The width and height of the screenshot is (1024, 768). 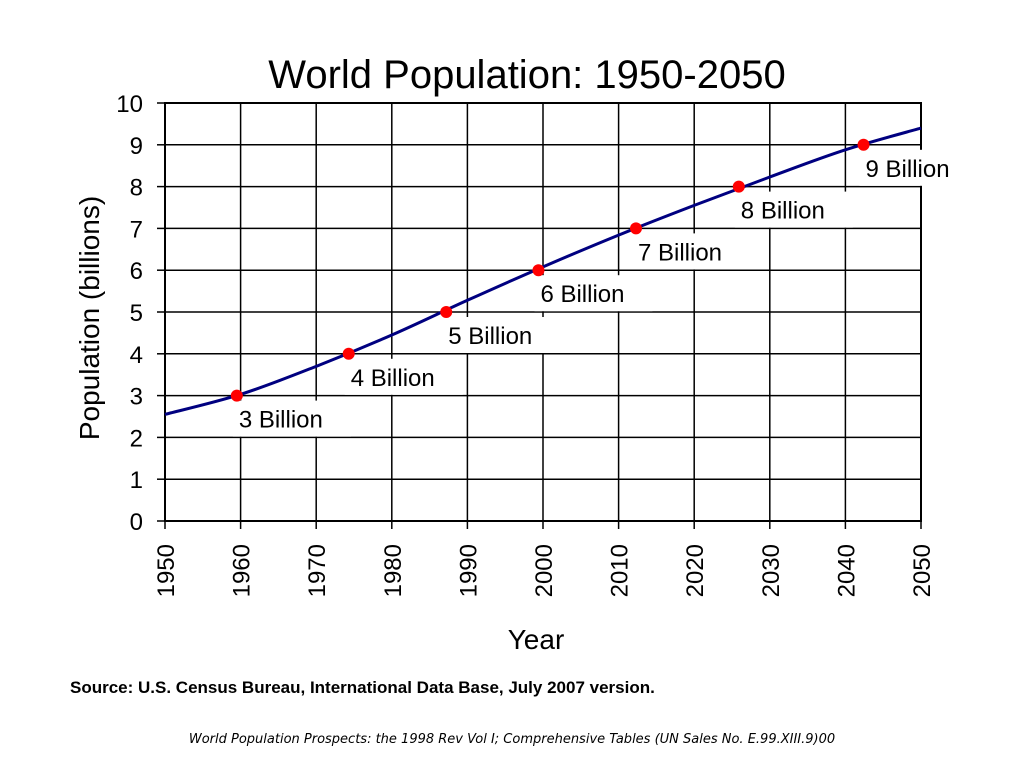 I want to click on x-tick-label: 2040, so click(x=846, y=570).